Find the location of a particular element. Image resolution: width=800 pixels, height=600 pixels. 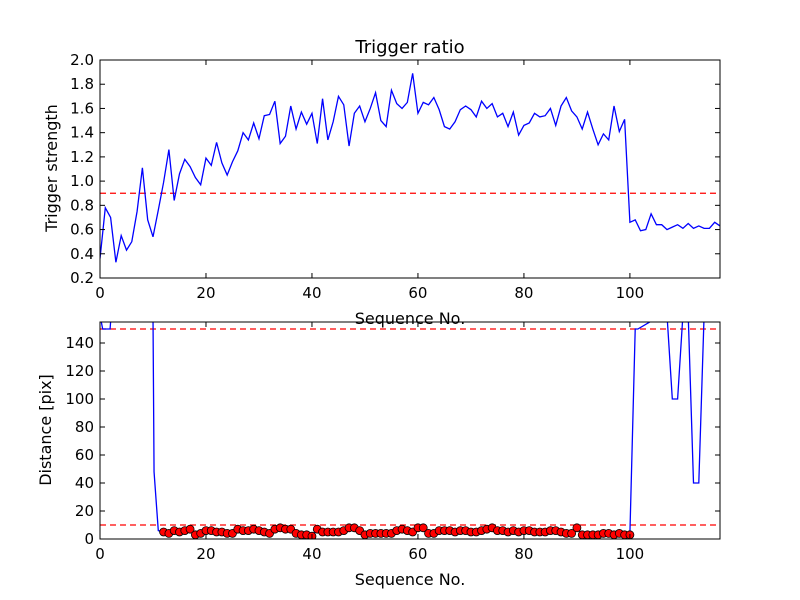

y-tick-label: 140 is located at coordinates (79, 343).